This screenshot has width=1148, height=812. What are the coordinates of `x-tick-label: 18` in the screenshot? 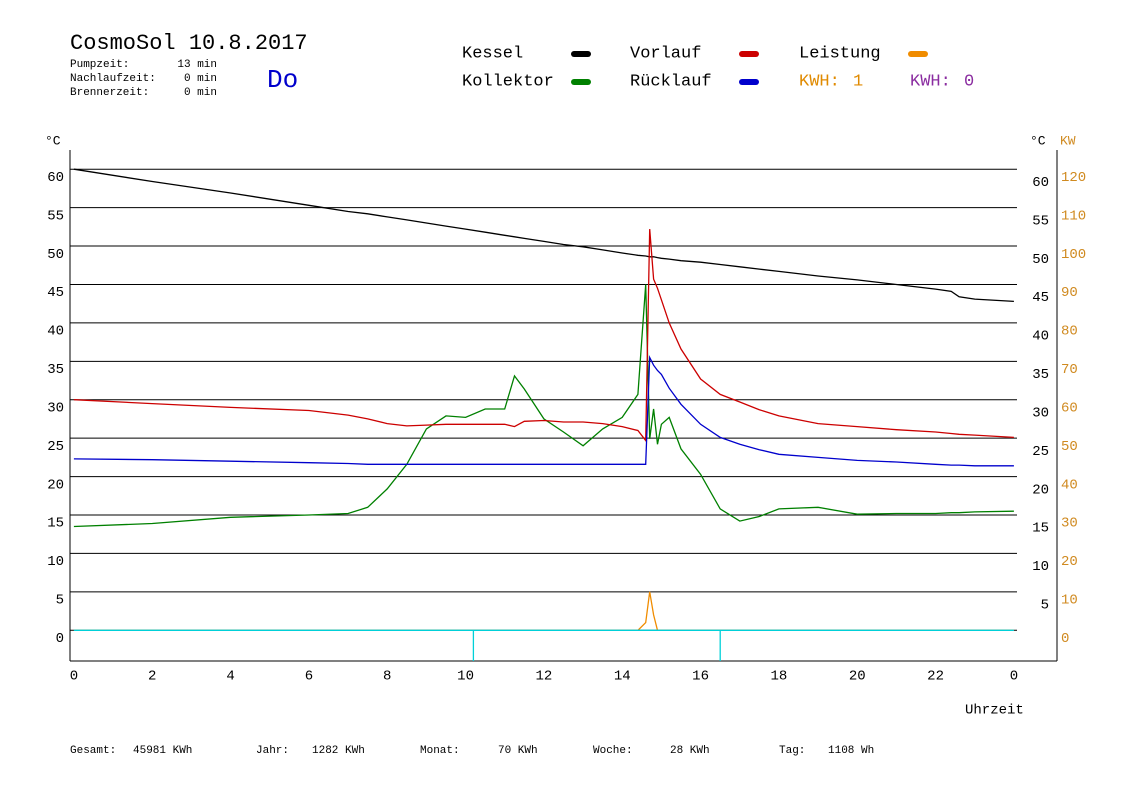 It's located at (779, 677).